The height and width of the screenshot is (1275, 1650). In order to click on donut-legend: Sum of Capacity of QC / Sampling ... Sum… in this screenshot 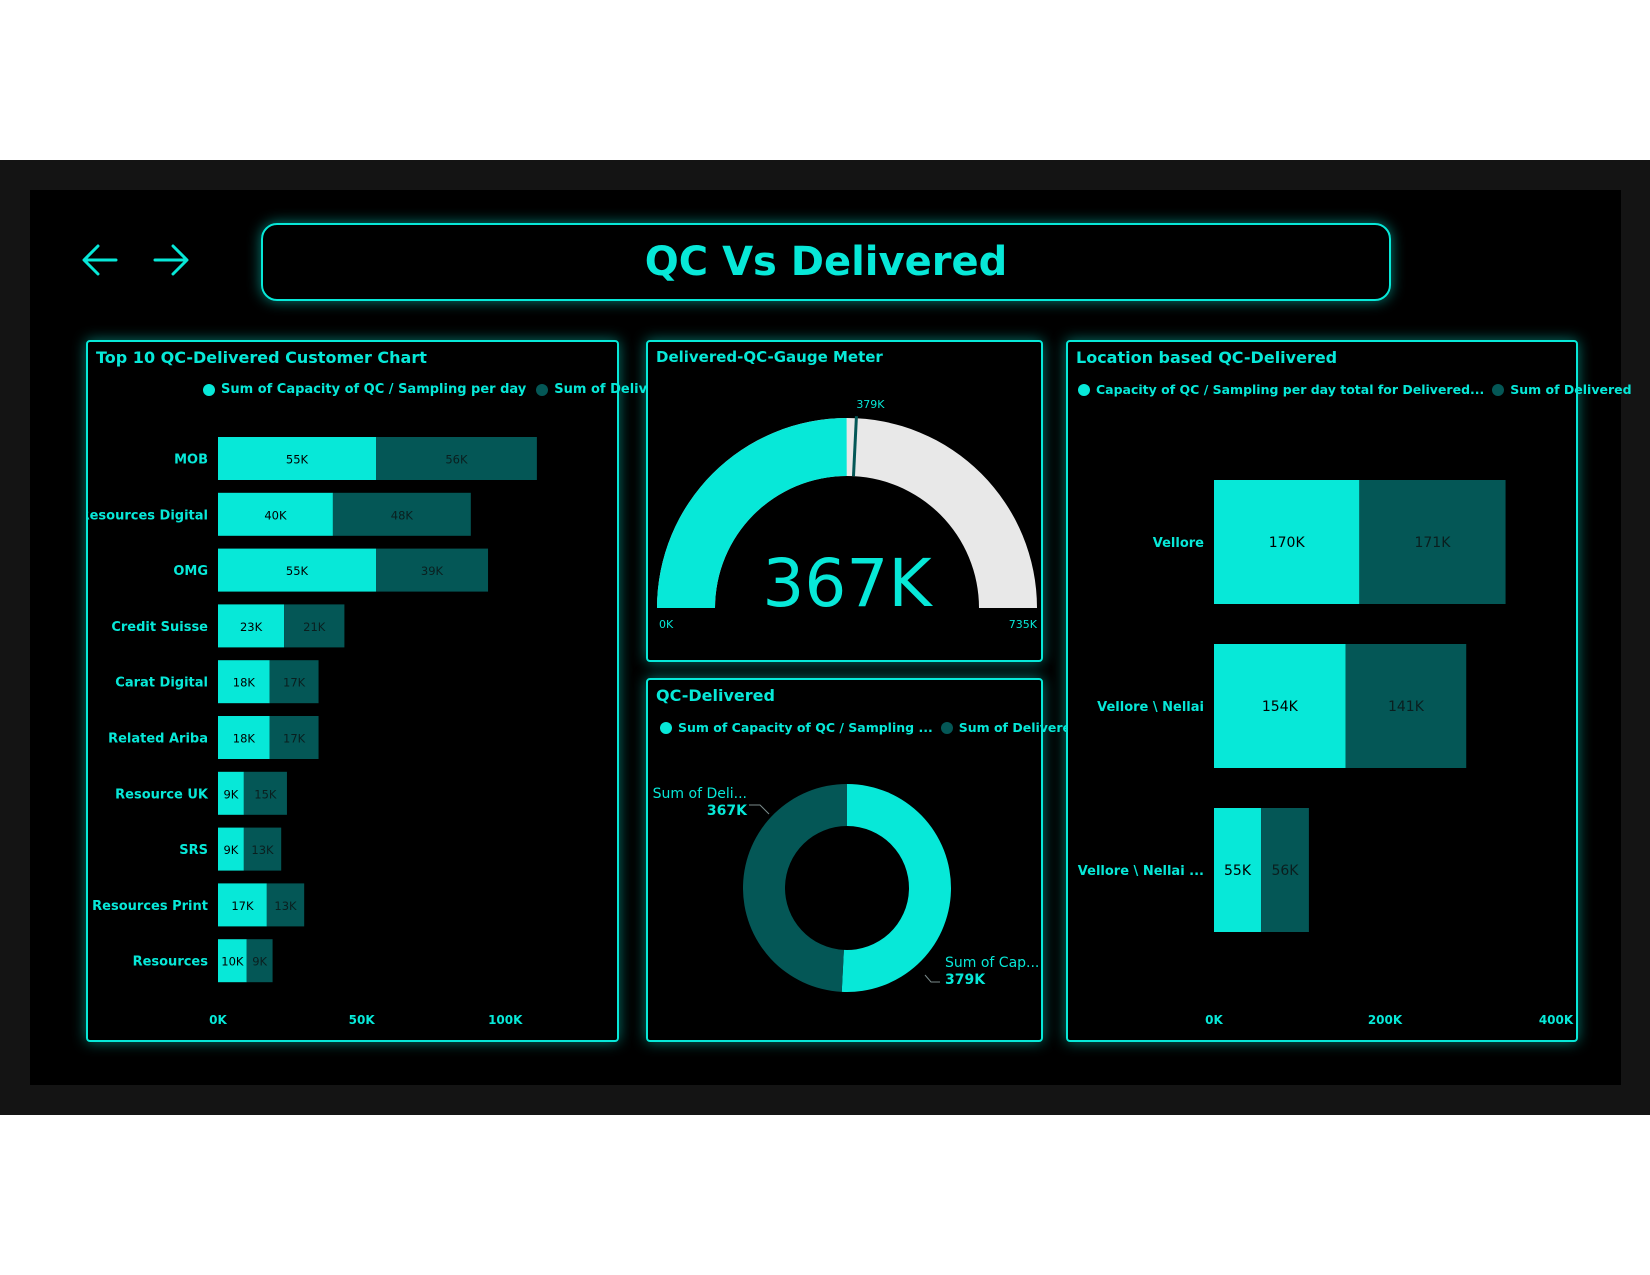, I will do `click(870, 727)`.